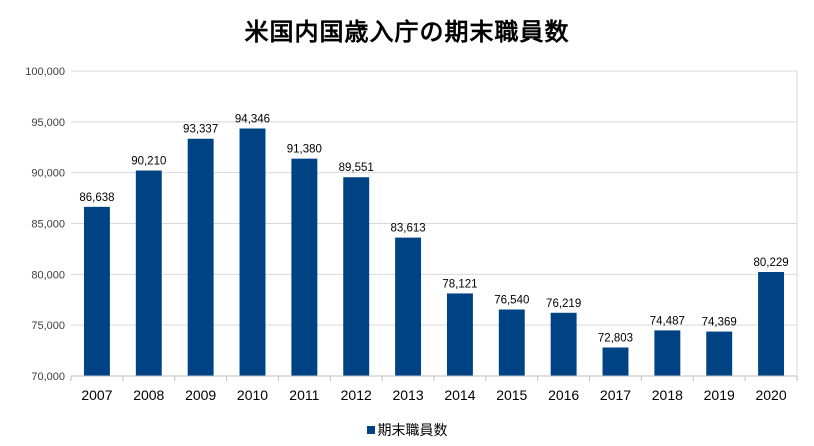 Image resolution: width=814 pixels, height=446 pixels. What do you see at coordinates (45, 72) in the screenshot?
I see `y-tick-label: 100,000` at bounding box center [45, 72].